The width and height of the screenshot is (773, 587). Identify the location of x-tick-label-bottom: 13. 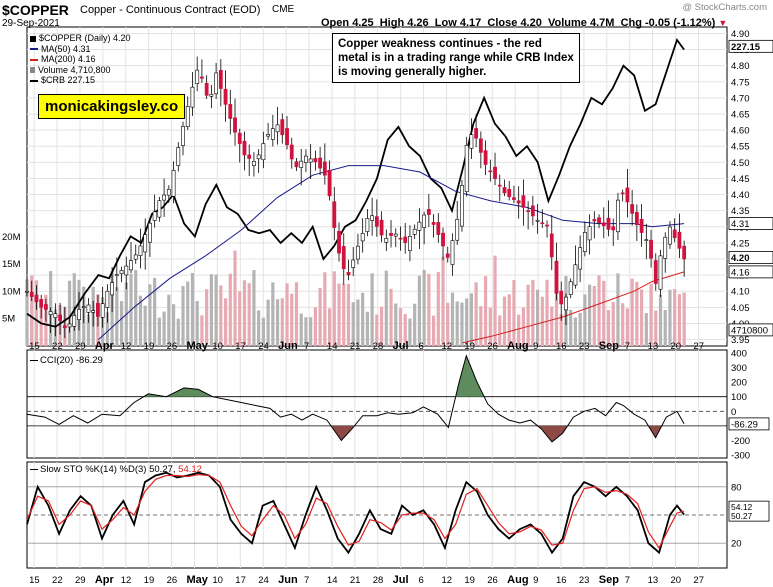
(653, 580).